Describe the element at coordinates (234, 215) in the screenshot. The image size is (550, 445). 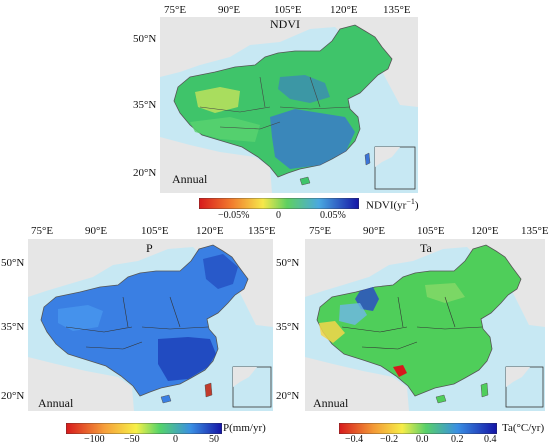
I see `colorbar-tick: −0.05%` at that location.